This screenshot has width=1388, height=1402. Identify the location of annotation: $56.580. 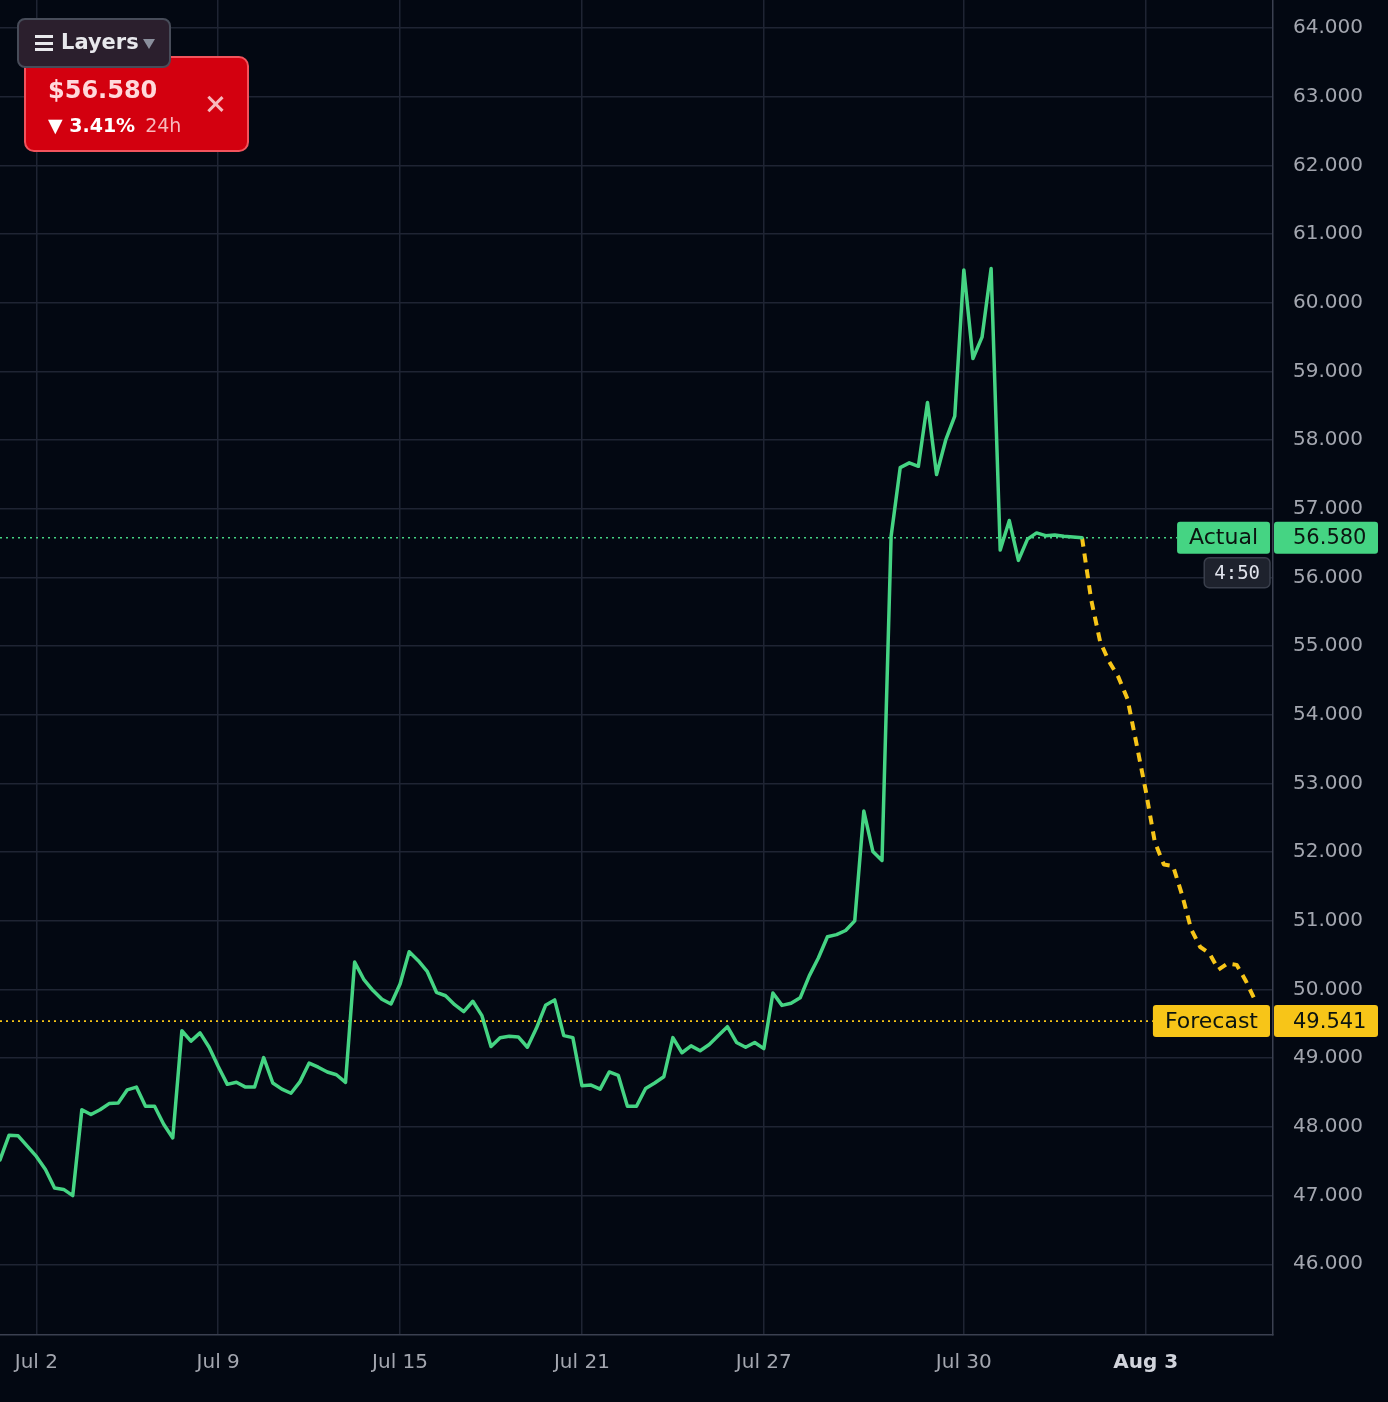
(103, 90).